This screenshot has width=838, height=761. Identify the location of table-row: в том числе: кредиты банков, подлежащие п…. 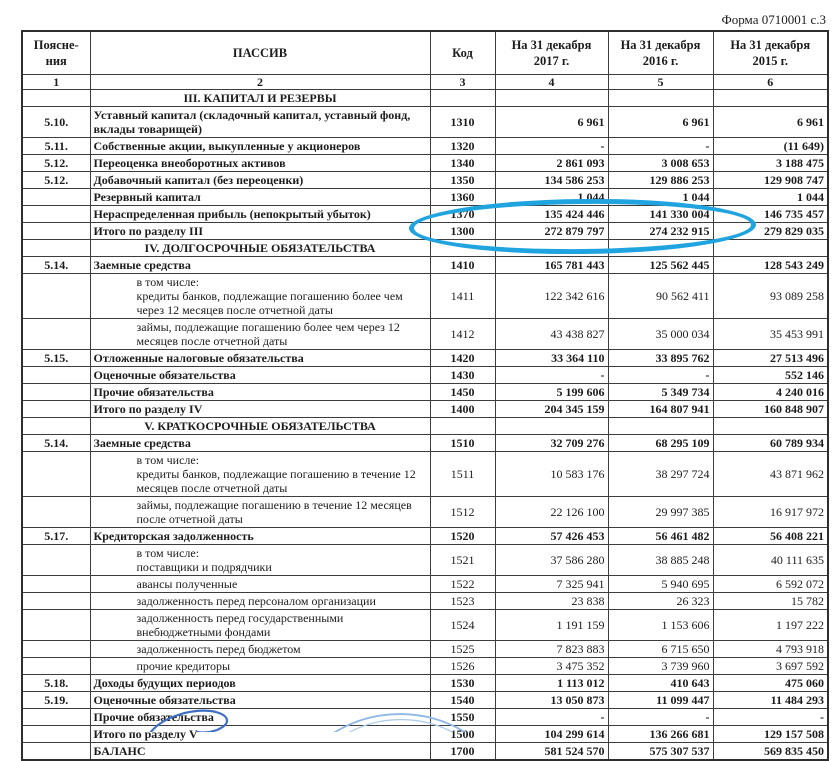
(425, 296).